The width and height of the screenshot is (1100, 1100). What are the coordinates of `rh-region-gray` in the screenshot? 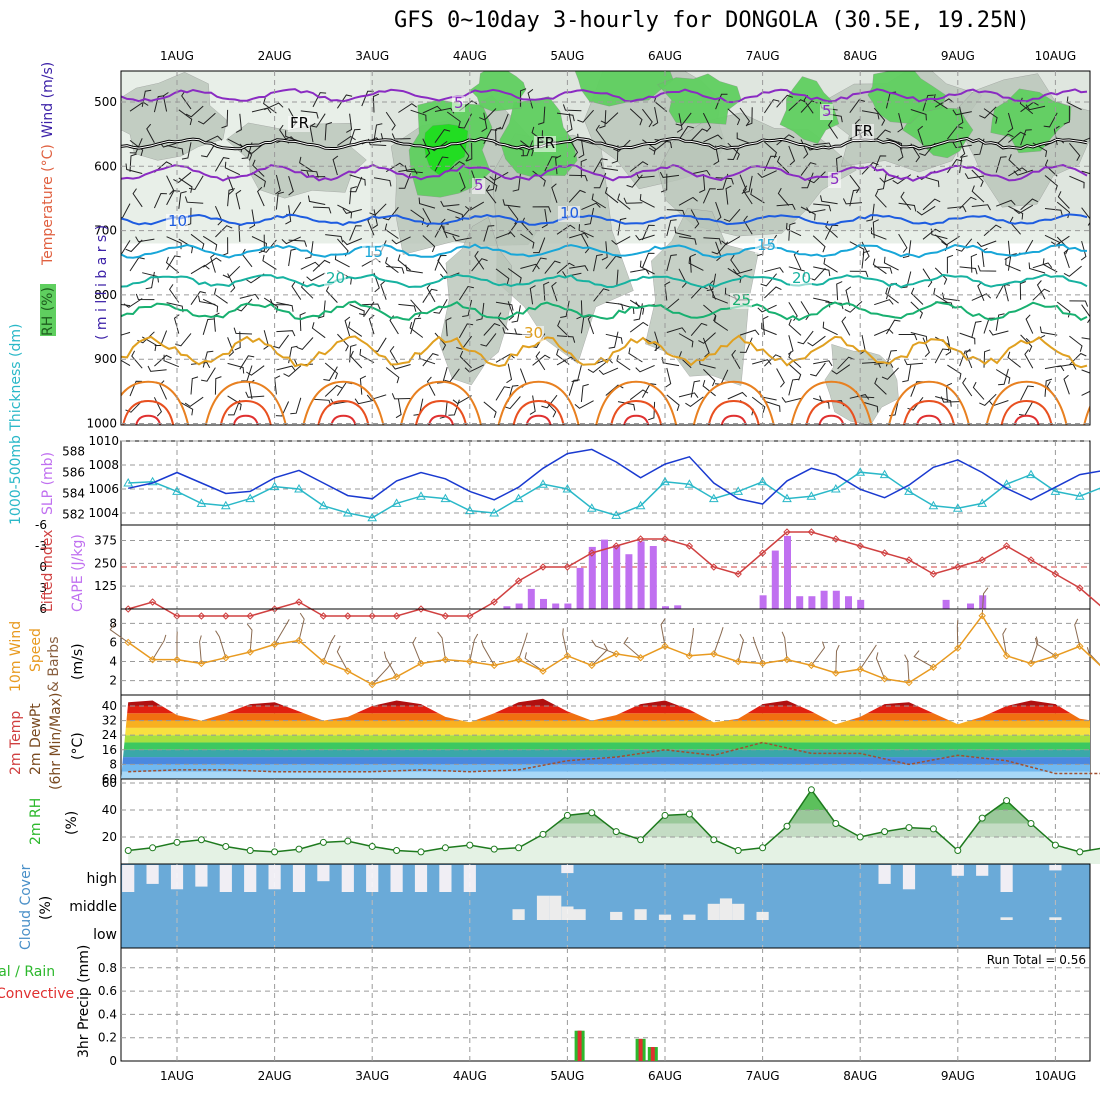 It's located at (475, 301).